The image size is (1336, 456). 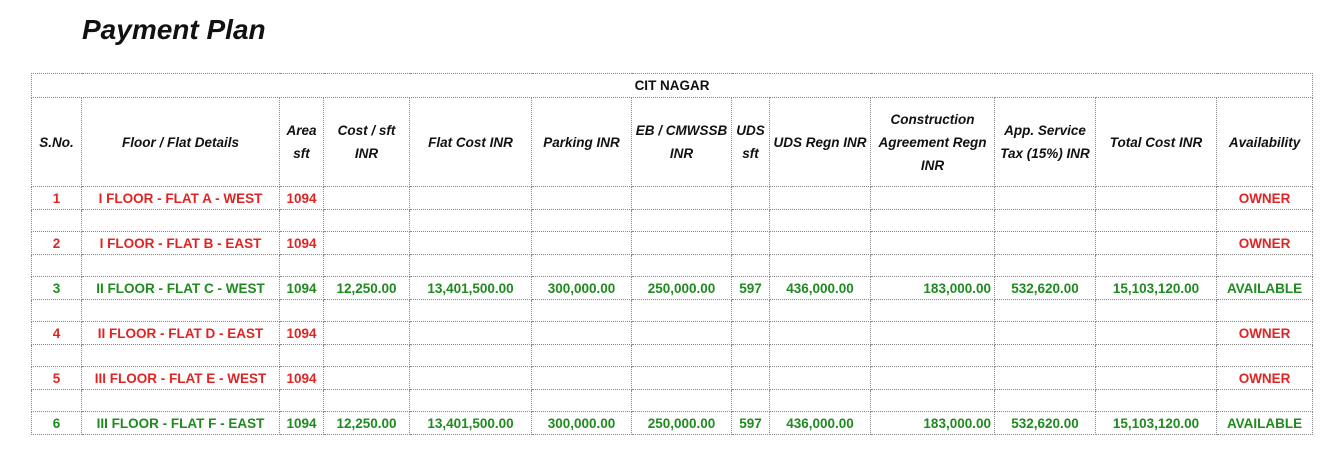 I want to click on column-header: Cost / sft INR, so click(x=366, y=142).